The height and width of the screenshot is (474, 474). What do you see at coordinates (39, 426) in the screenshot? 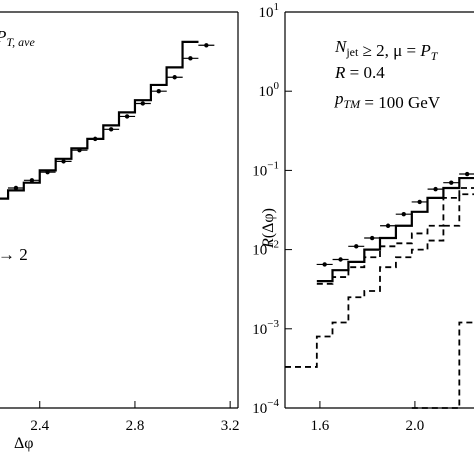
I see `x-tick-label: 2.4` at bounding box center [39, 426].